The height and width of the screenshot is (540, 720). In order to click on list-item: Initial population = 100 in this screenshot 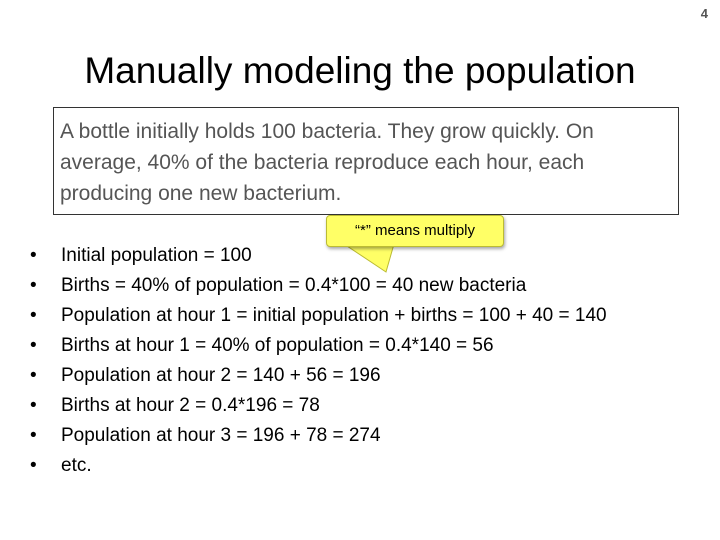, I will do `click(355, 255)`.